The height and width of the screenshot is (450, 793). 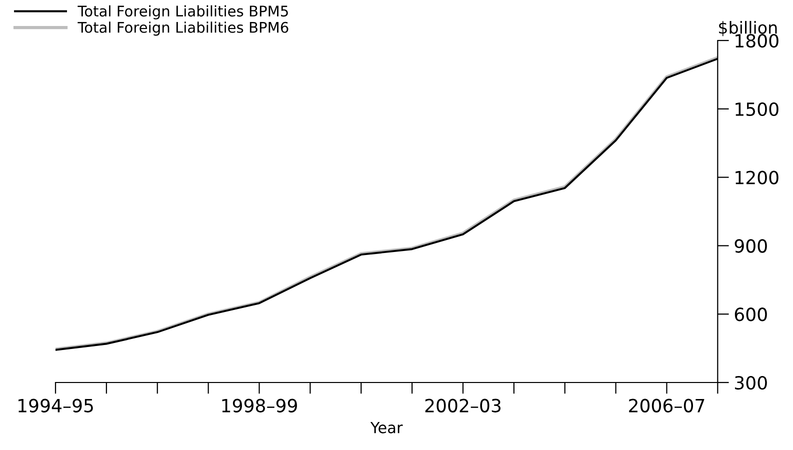 What do you see at coordinates (751, 383) in the screenshot?
I see `y-tick-label: 300` at bounding box center [751, 383].